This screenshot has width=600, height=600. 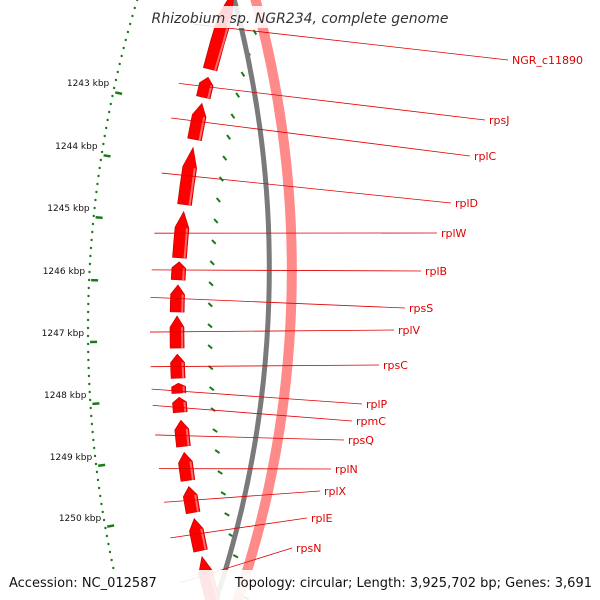 What do you see at coordinates (64, 272) in the screenshot?
I see `kbp-tick-label: 1246 kbp` at bounding box center [64, 272].